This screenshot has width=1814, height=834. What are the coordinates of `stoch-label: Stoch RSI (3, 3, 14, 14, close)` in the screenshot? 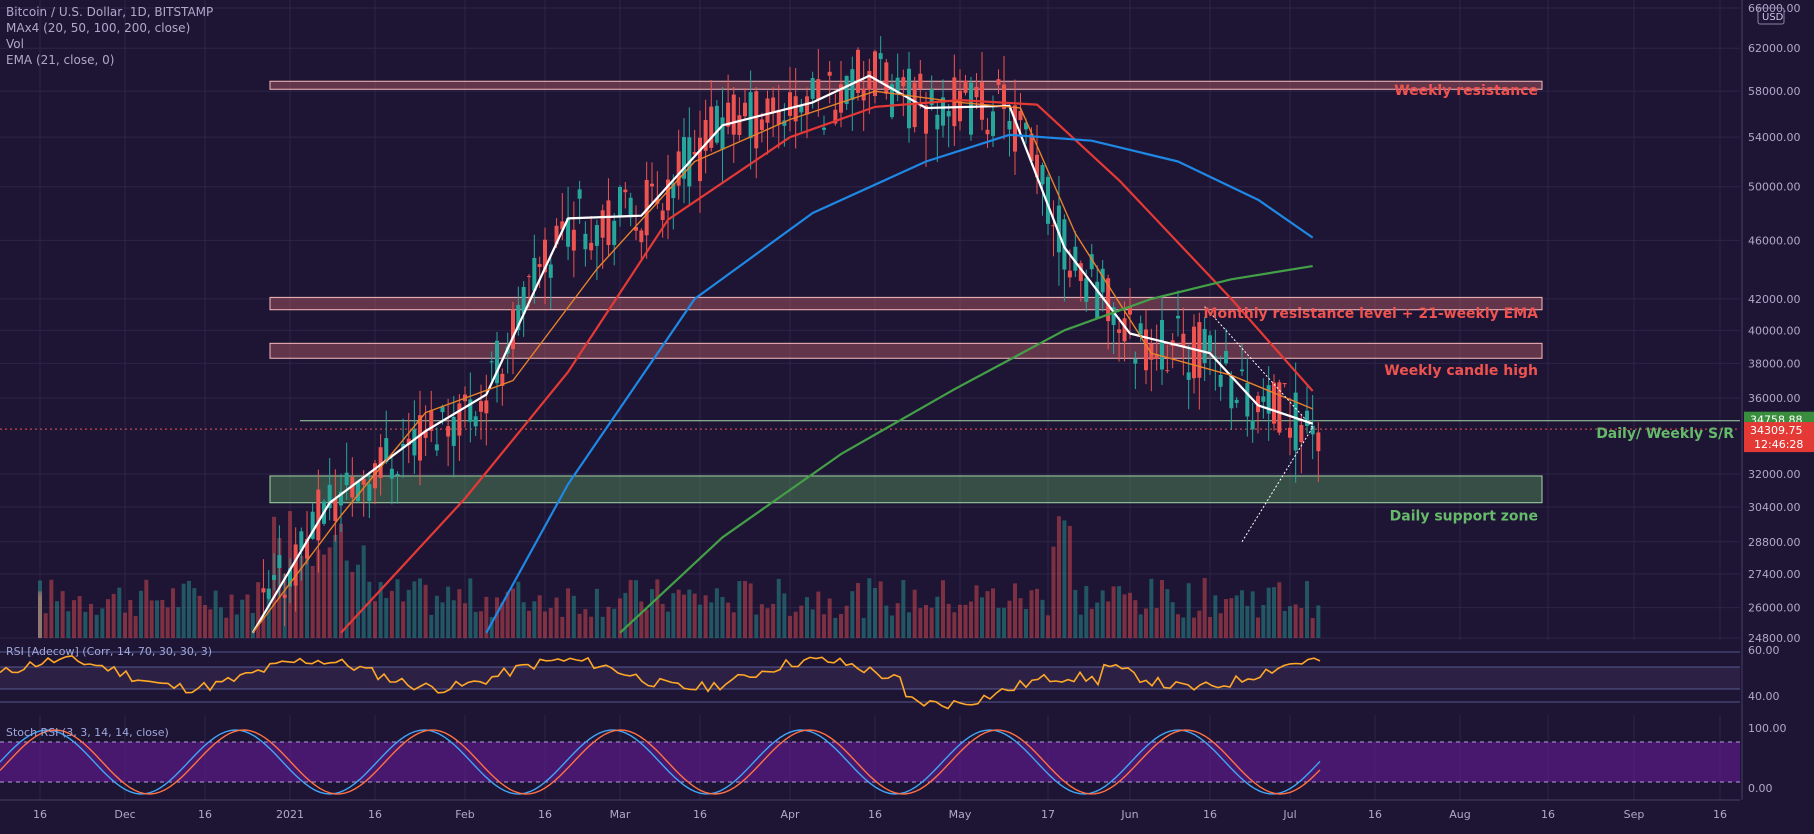 It's located at (87, 732).